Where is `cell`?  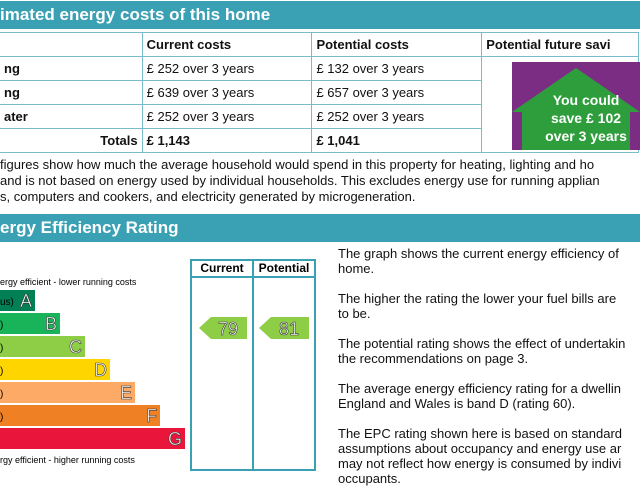 cell is located at coordinates (71, 44).